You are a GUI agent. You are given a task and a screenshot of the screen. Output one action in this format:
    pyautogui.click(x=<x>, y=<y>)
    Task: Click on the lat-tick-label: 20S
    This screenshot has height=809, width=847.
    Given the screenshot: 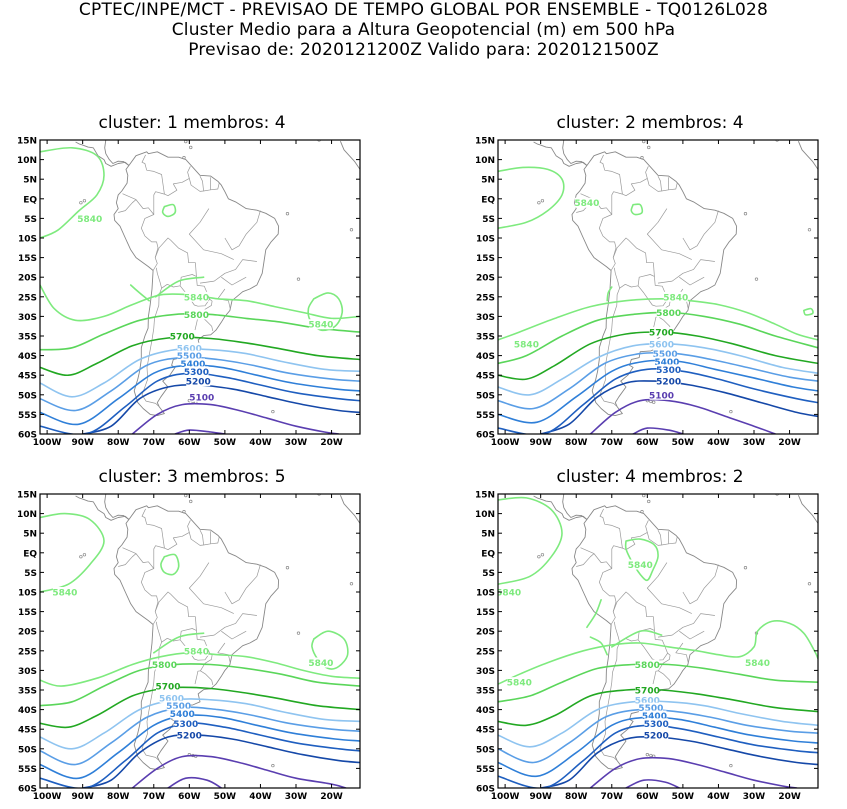 What is the action you would take?
    pyautogui.click(x=27, y=279)
    